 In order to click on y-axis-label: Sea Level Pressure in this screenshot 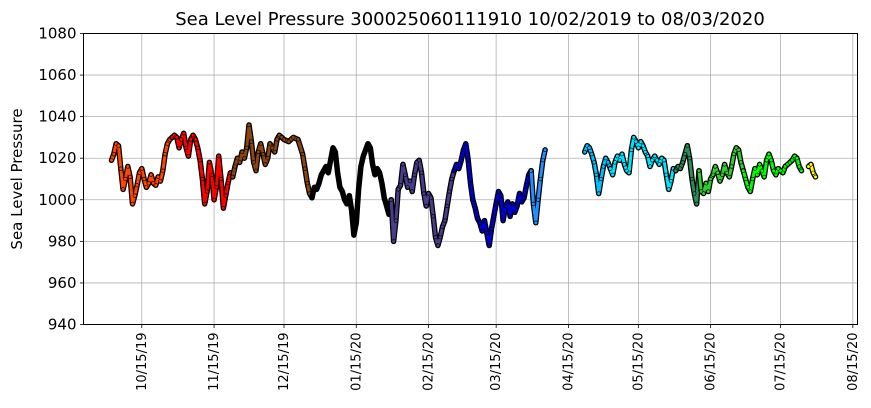, I will do `click(17, 178)`.